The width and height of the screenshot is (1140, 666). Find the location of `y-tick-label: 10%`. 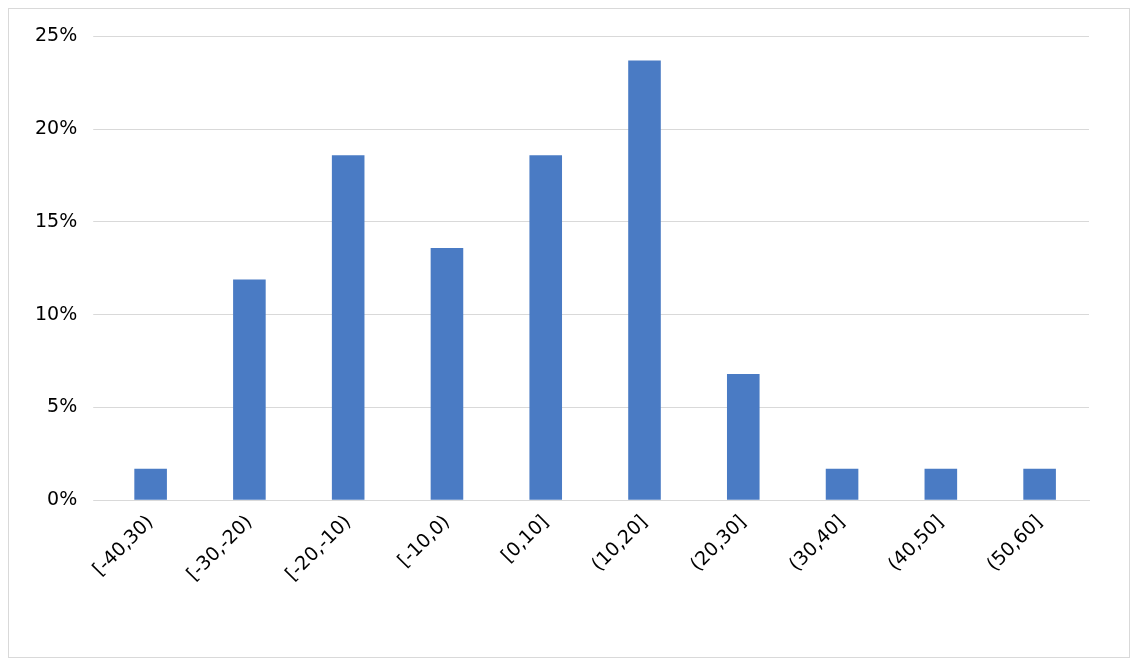

y-tick-label: 10% is located at coordinates (56, 312).